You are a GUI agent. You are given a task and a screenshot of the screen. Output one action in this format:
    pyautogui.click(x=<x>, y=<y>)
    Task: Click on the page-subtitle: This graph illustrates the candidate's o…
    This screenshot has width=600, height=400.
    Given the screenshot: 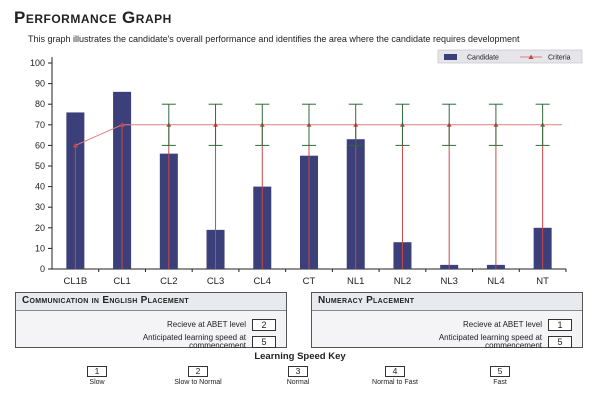 What is the action you would take?
    pyautogui.click(x=274, y=39)
    